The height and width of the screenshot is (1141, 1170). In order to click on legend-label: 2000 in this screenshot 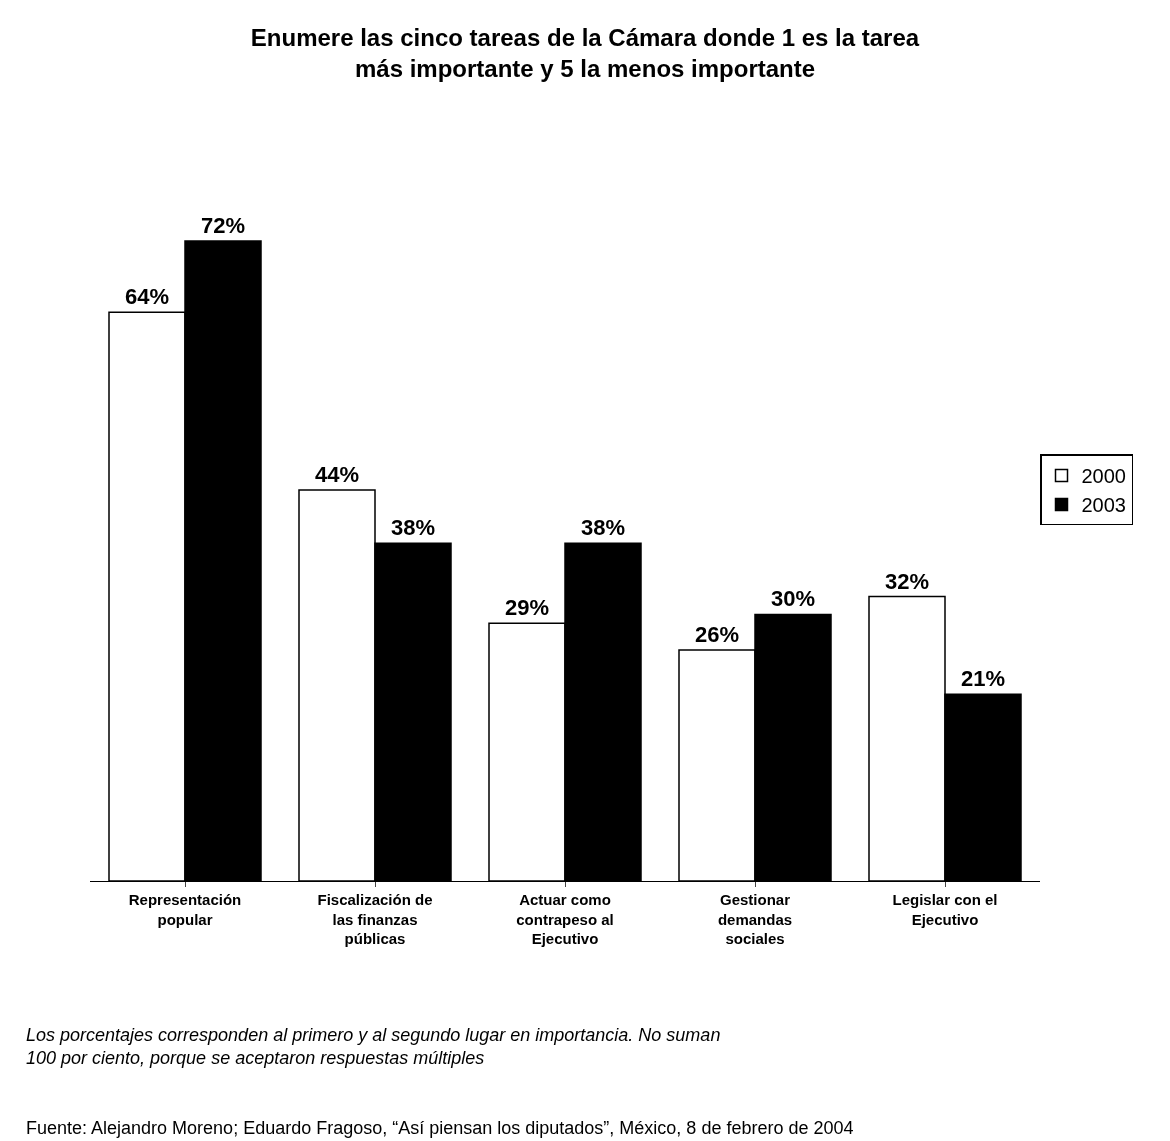, I will do `click(1103, 476)`.